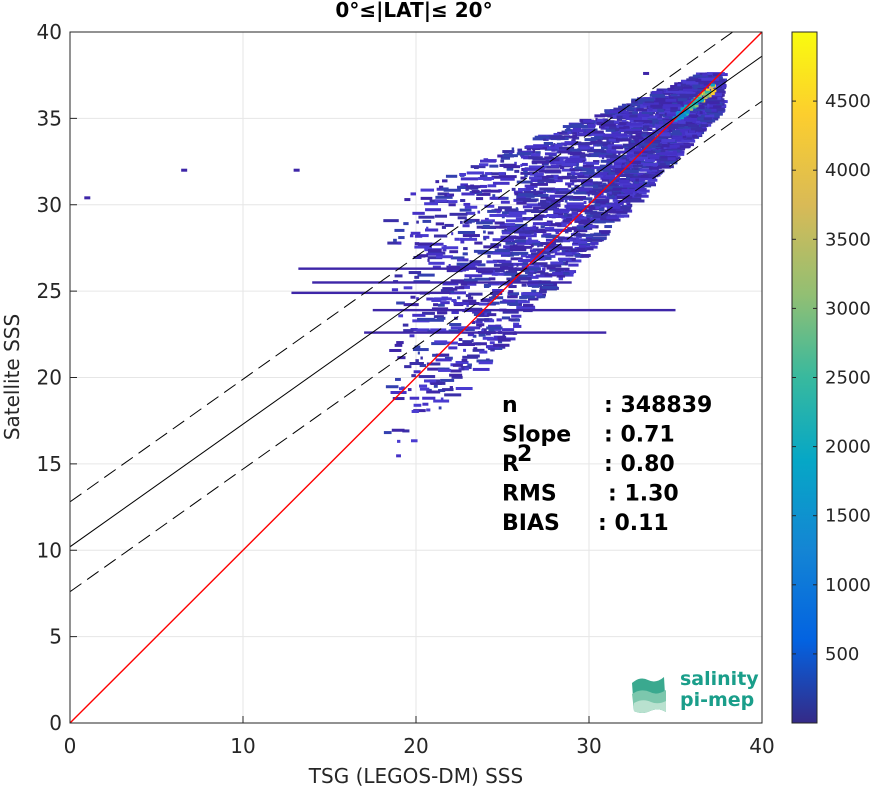 Image resolution: width=879 pixels, height=789 pixels. I want to click on density-core-cell, so click(705, 97).